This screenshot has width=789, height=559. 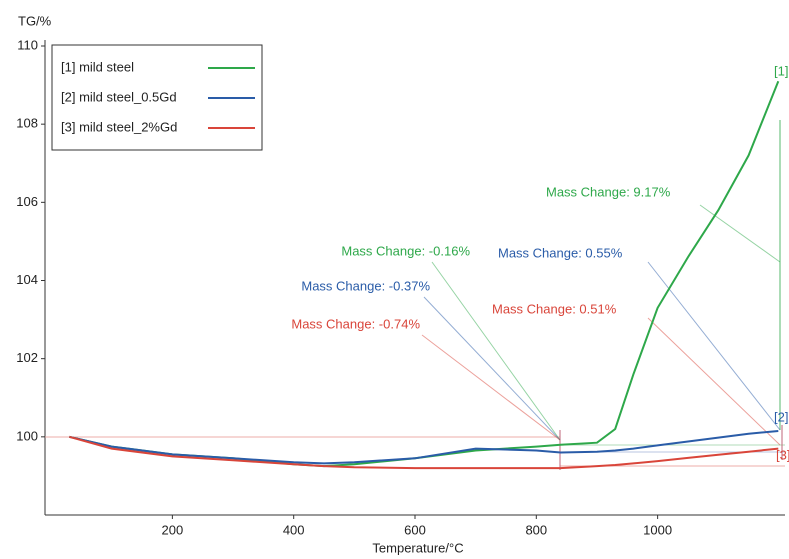 I want to click on legend-label: [1] mild steel, so click(x=97, y=66).